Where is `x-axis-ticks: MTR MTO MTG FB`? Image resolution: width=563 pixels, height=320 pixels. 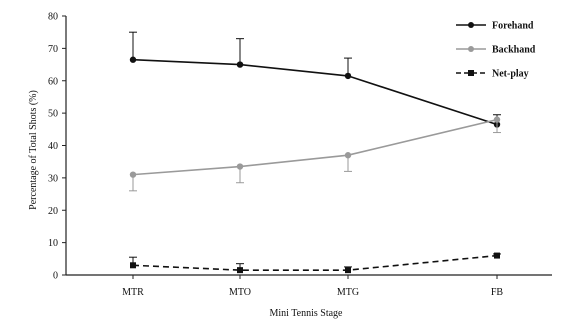
x-axis-ticks: MTR MTO MTG FB is located at coordinates (312, 286).